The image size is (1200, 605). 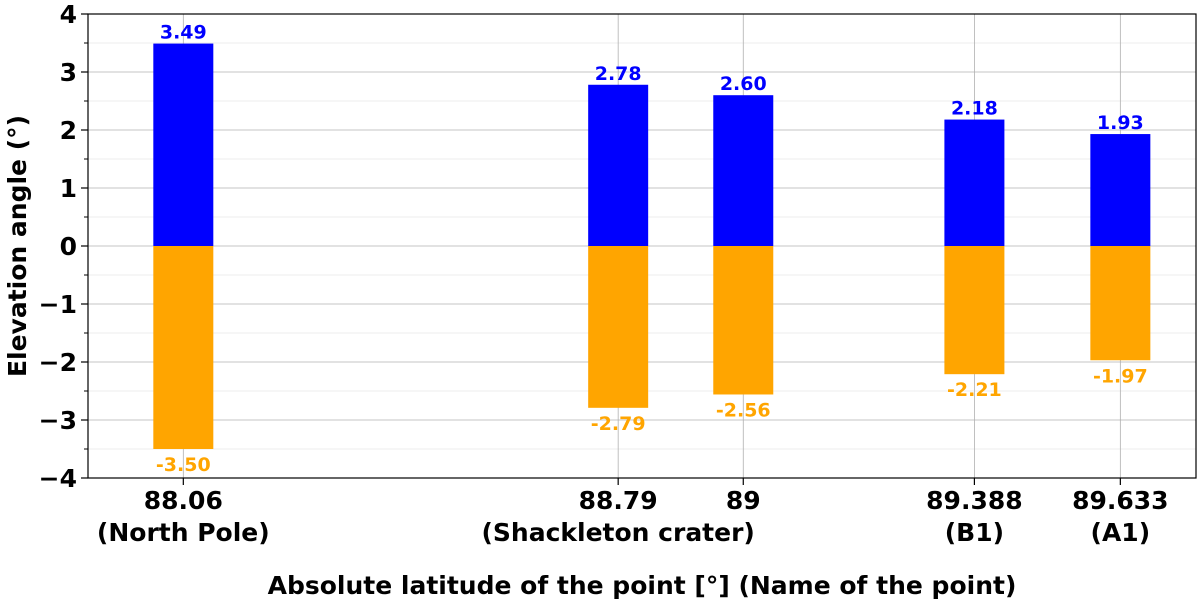 I want to click on bar-upper-value-label: 2.60, so click(x=743, y=84).